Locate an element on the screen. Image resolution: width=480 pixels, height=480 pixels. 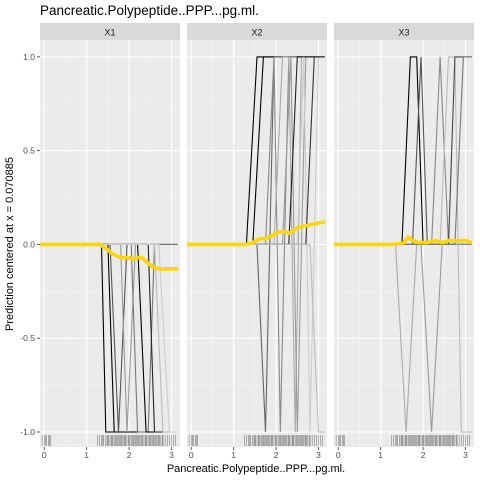
y-axis-label: Prediction centered at x = 0.070885 is located at coordinates (10, 244).